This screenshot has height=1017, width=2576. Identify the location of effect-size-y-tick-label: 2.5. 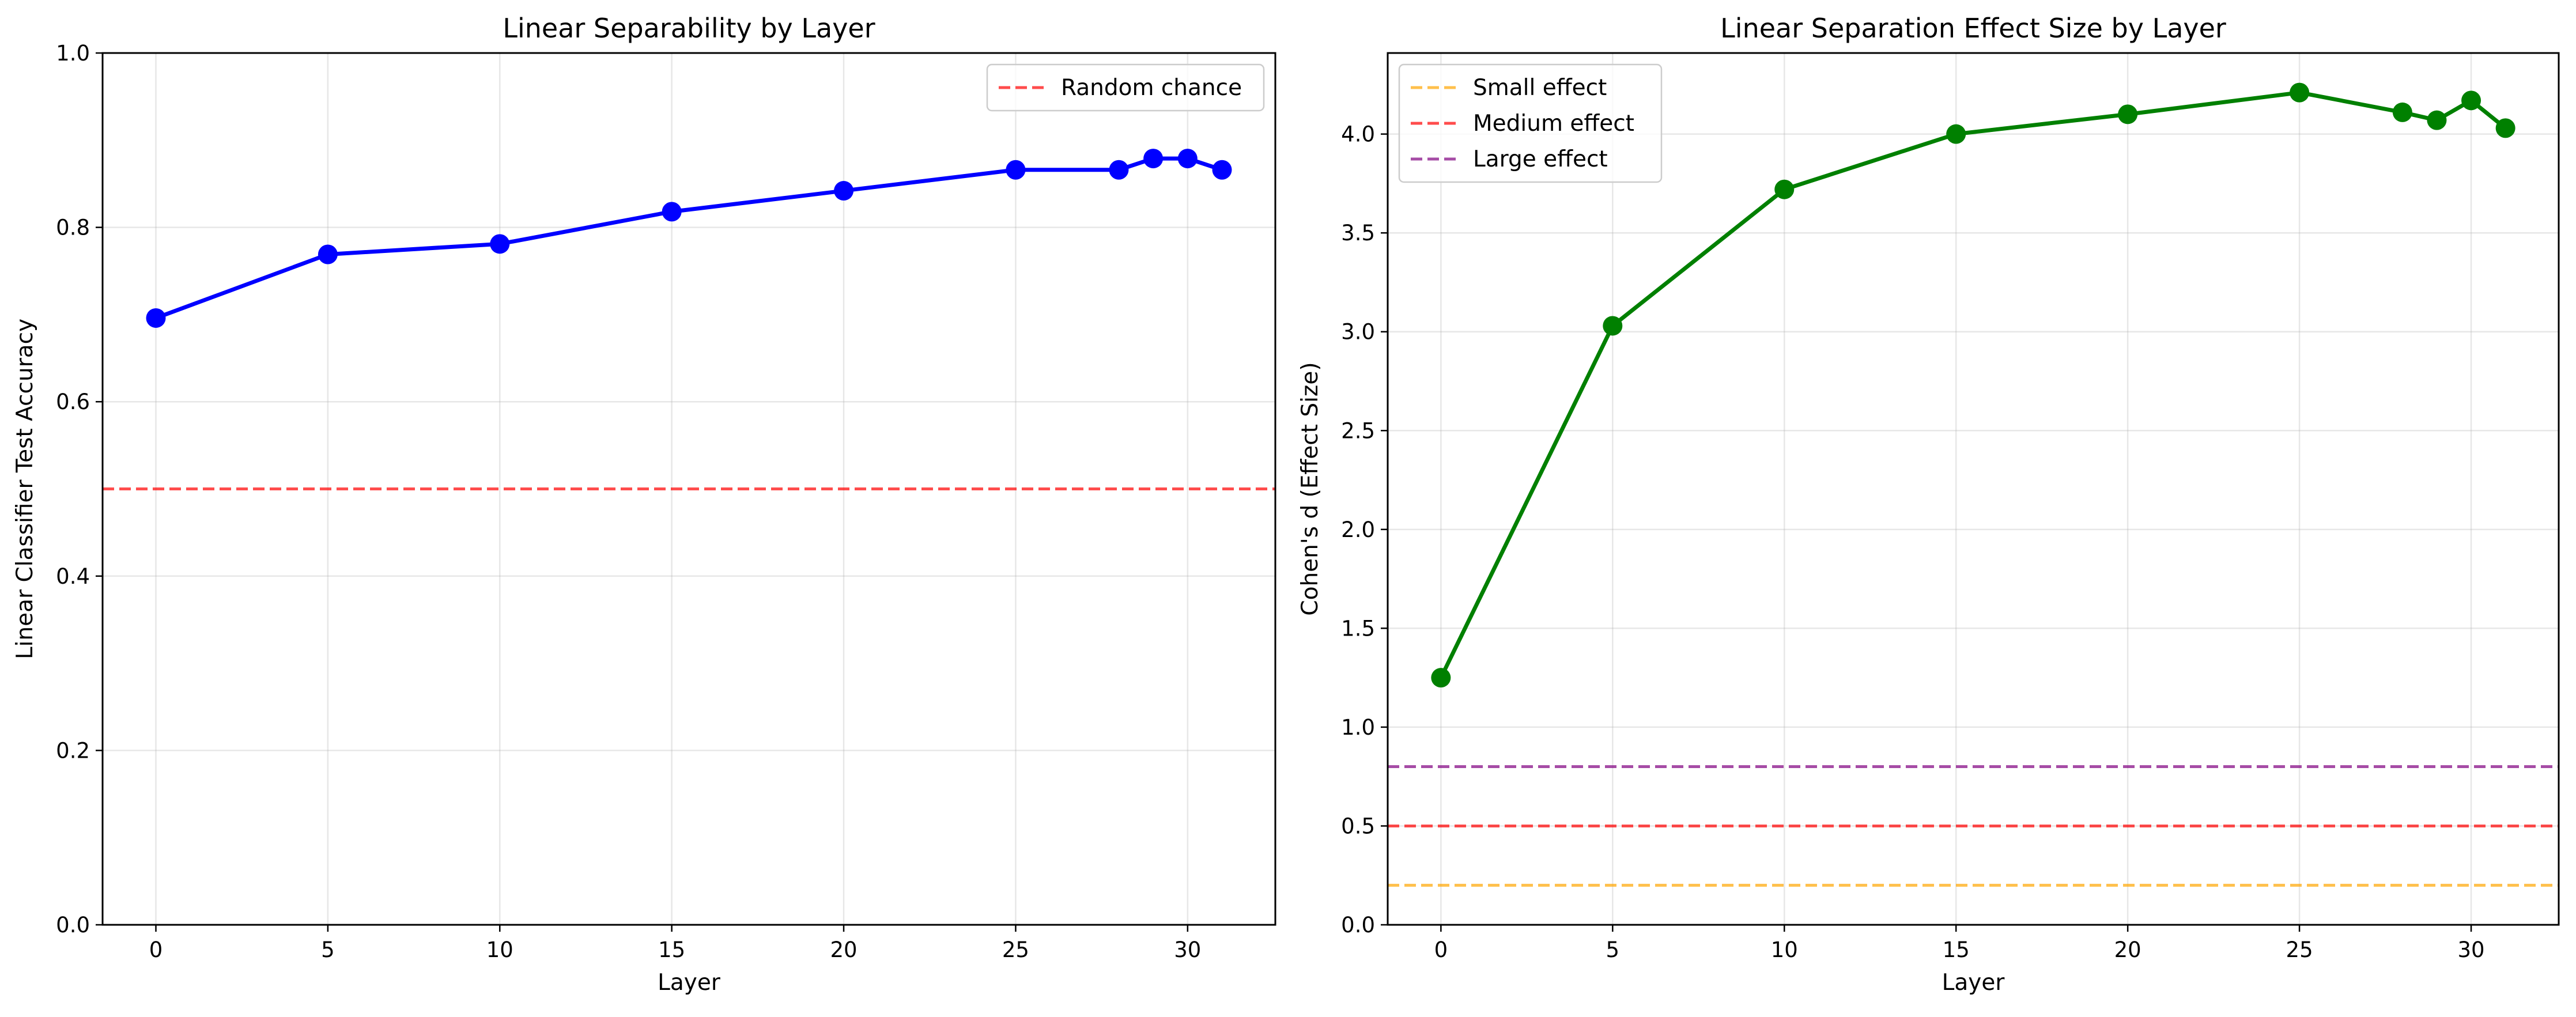
(1358, 430).